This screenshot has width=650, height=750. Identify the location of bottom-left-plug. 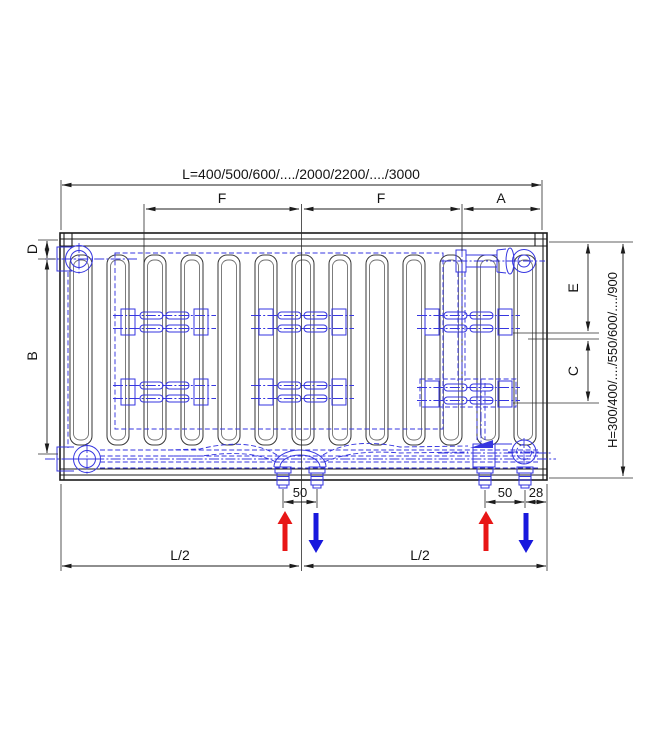
(80, 459).